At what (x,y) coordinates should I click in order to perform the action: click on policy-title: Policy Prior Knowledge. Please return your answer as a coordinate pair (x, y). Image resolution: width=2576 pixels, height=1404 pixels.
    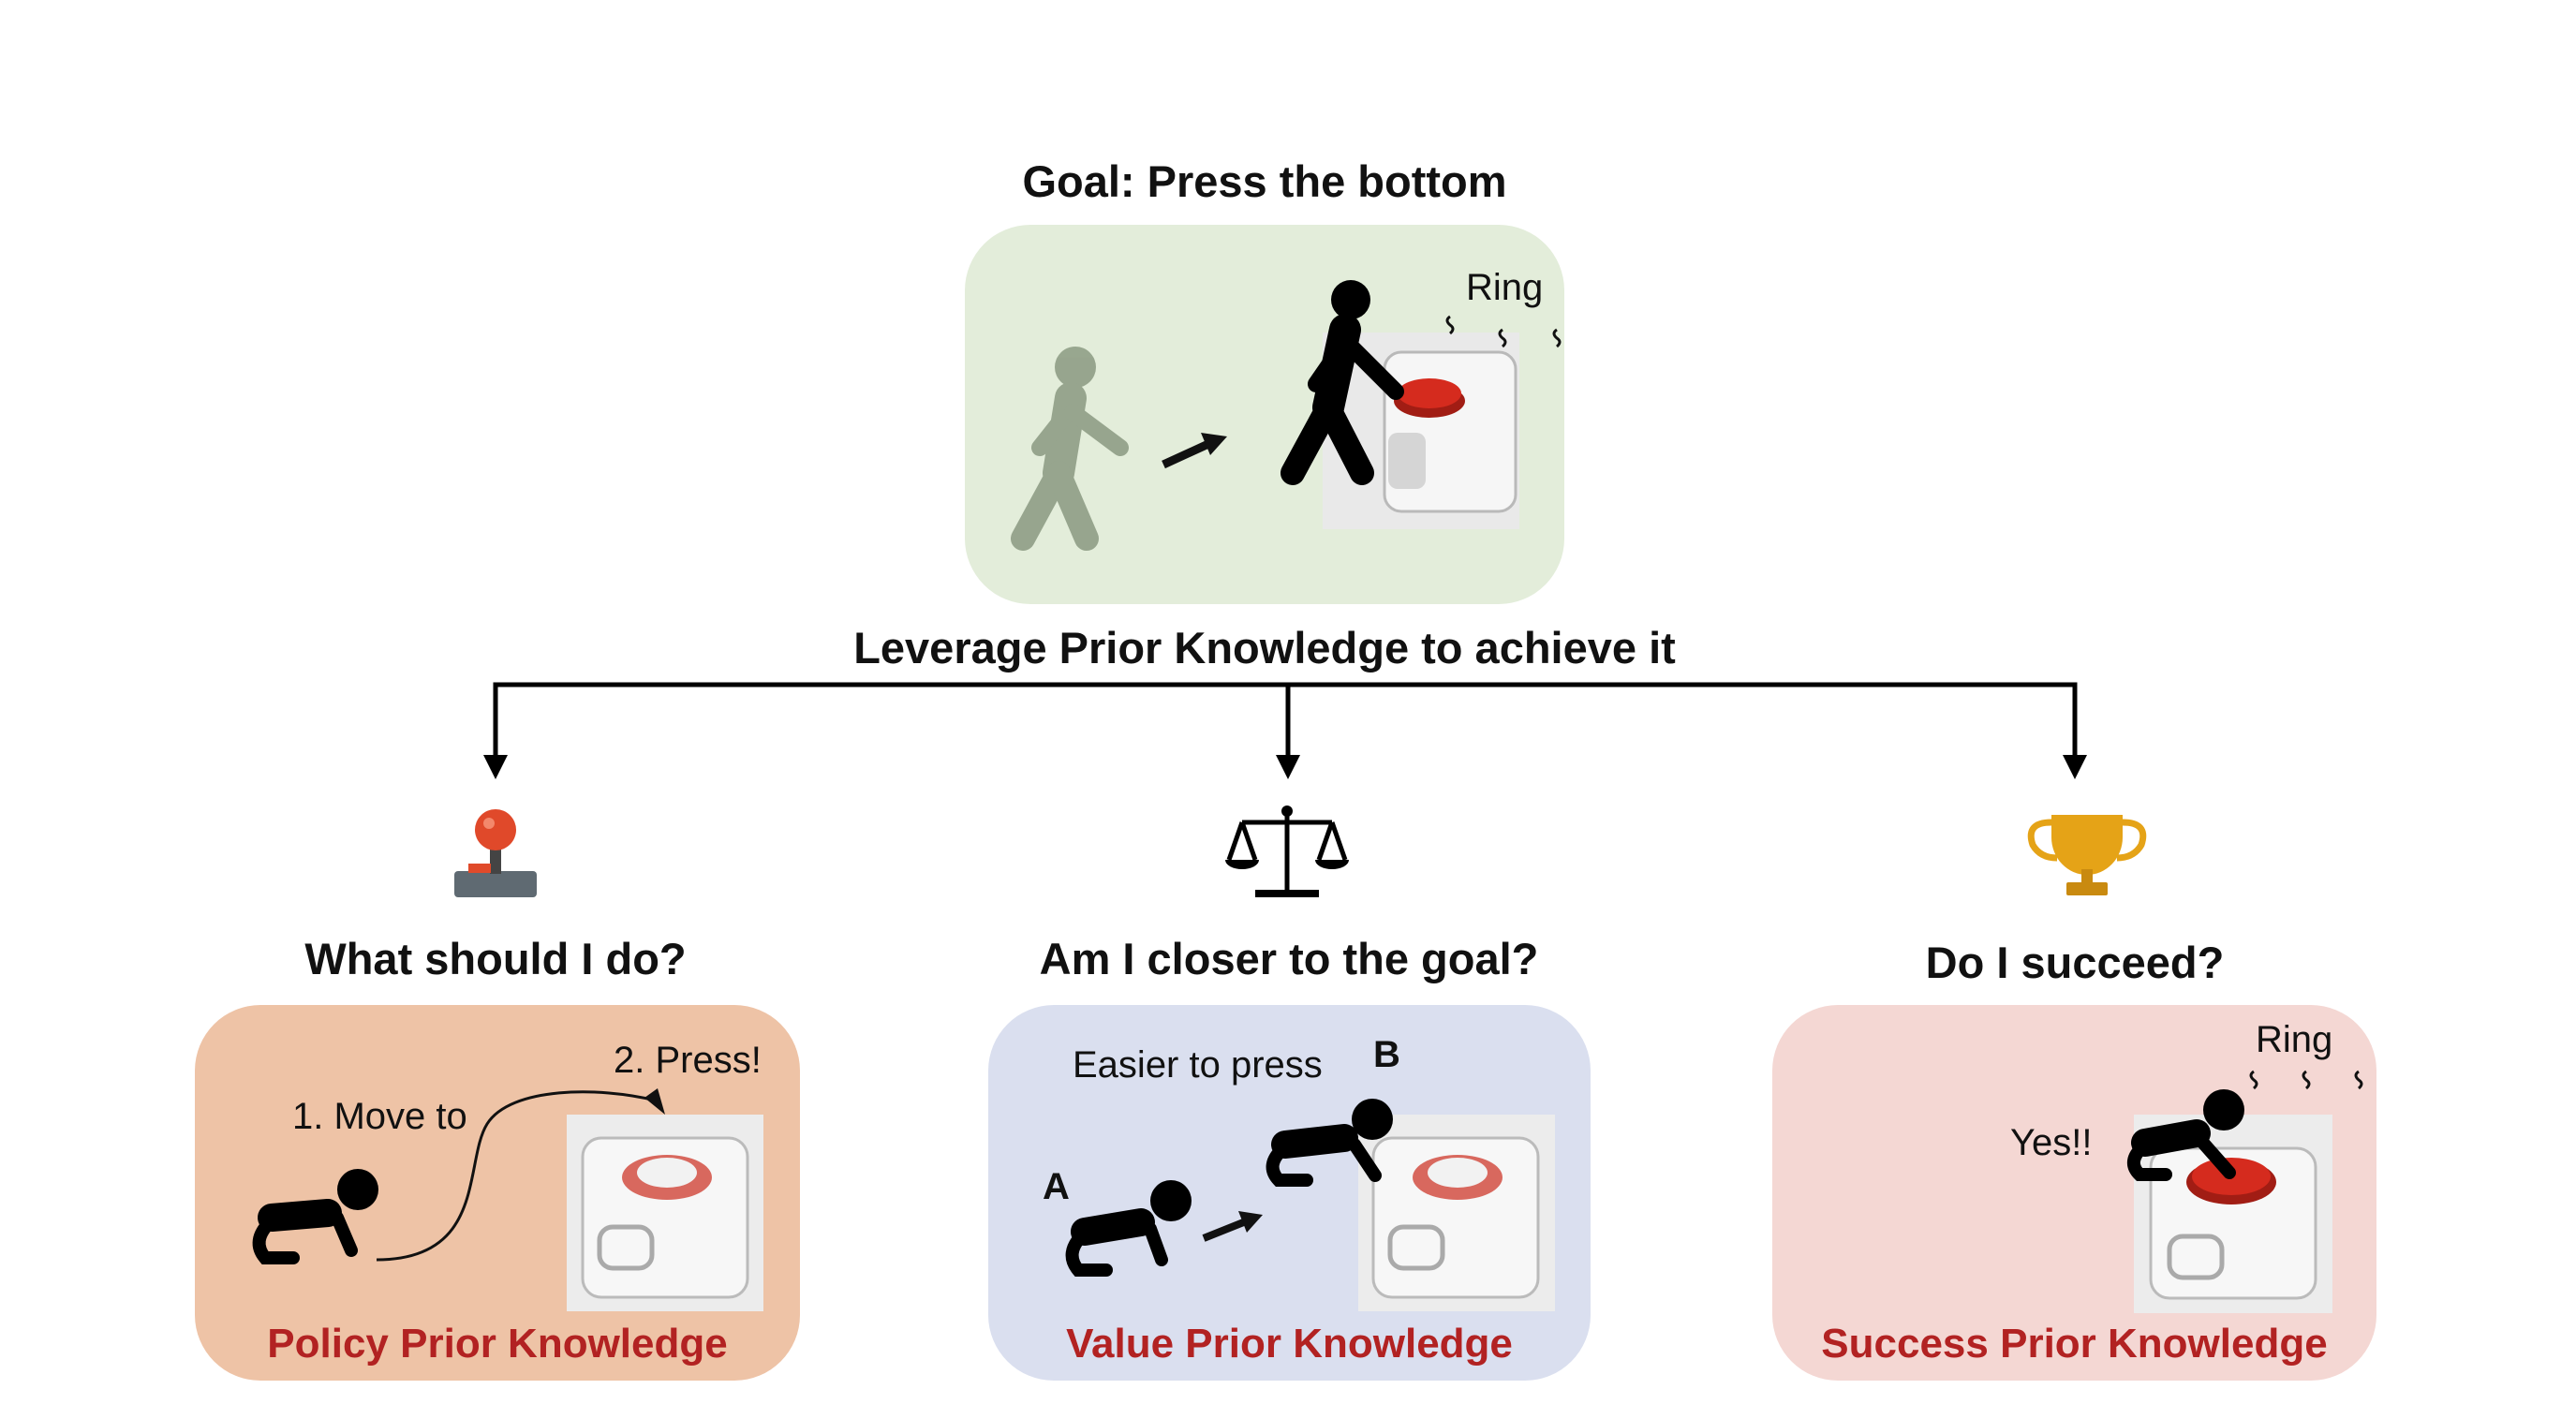
    Looking at the image, I should click on (497, 1344).